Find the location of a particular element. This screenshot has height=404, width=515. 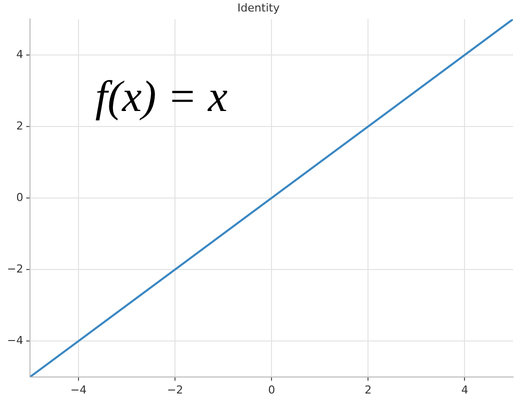

y-tick-label: 4 is located at coordinates (20, 54).